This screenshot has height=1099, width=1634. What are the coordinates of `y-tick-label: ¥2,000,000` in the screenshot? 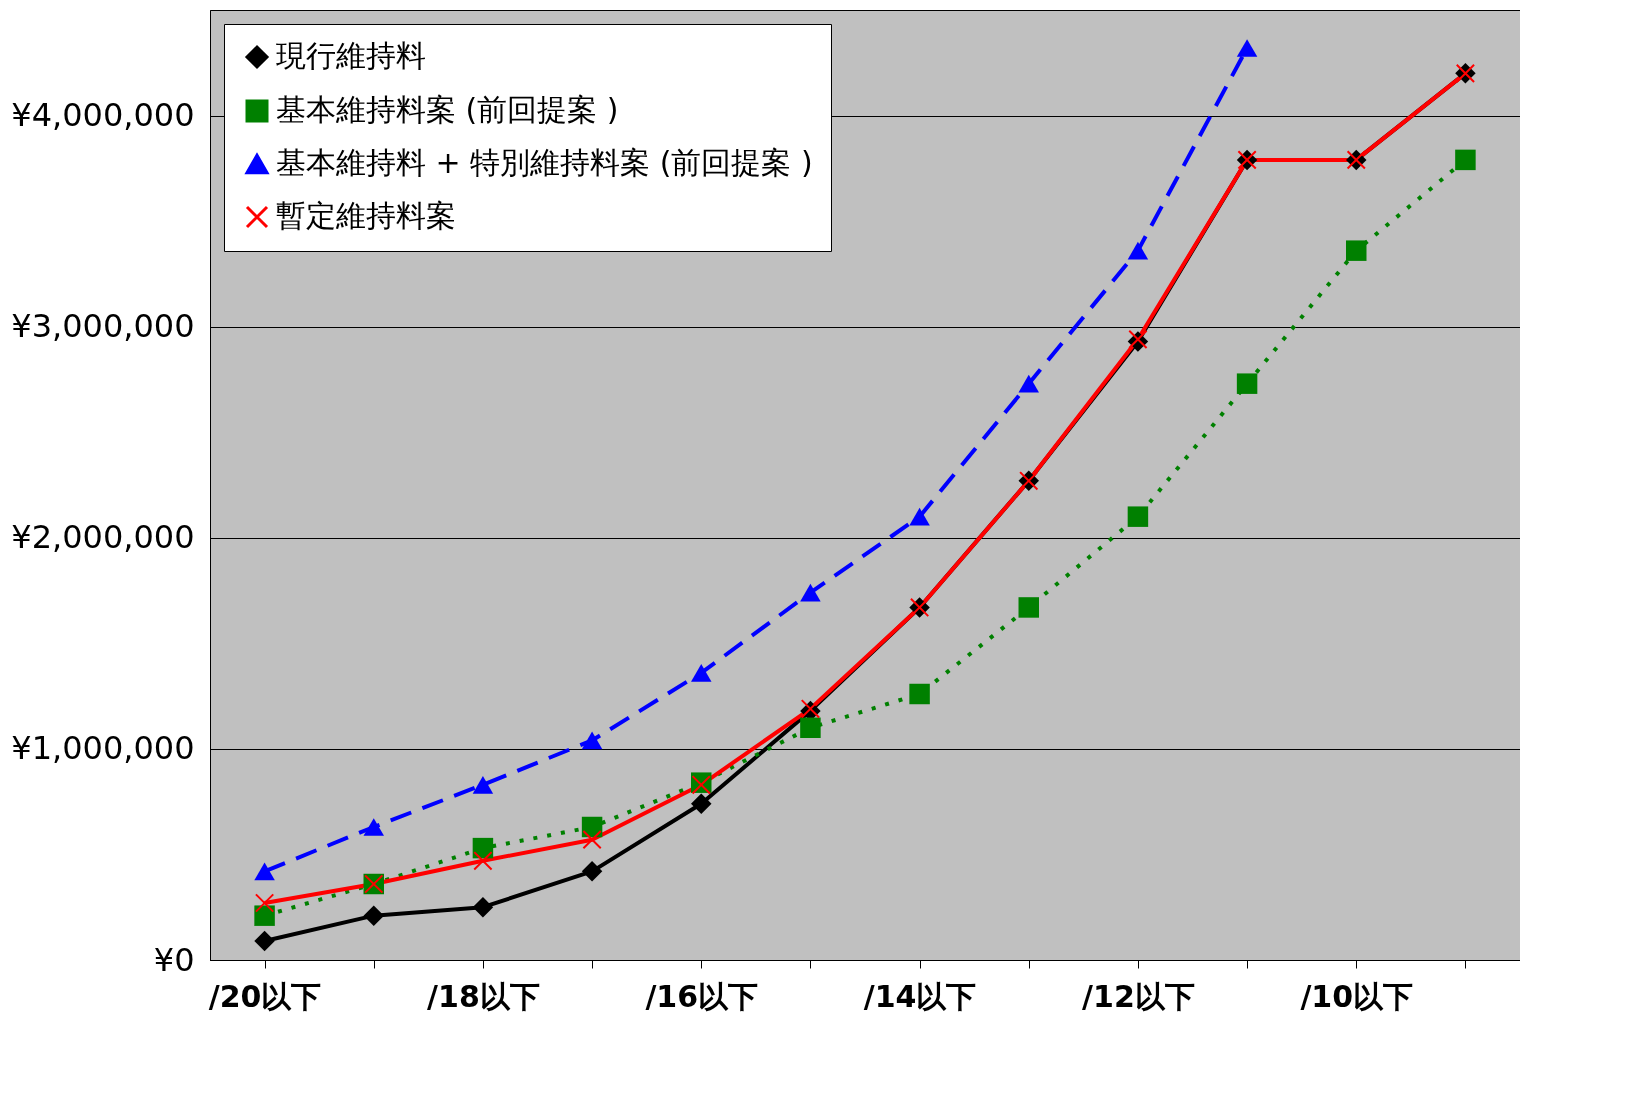 It's located at (103, 537).